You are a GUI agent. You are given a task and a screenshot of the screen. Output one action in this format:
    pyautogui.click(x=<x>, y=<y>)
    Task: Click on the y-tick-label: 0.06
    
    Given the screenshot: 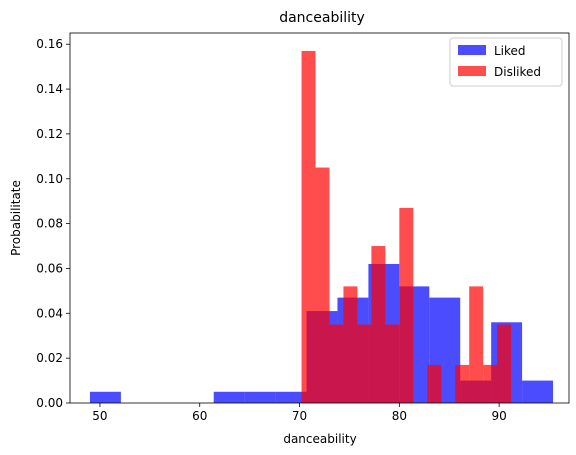 What is the action you would take?
    pyautogui.click(x=49, y=268)
    